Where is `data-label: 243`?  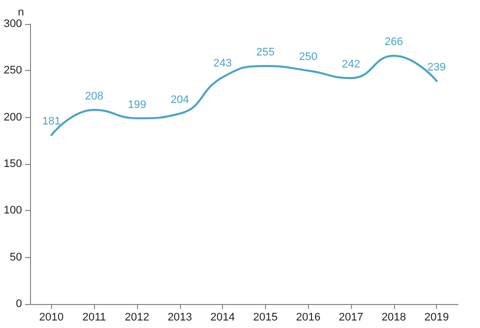
data-label: 243 is located at coordinates (222, 64).